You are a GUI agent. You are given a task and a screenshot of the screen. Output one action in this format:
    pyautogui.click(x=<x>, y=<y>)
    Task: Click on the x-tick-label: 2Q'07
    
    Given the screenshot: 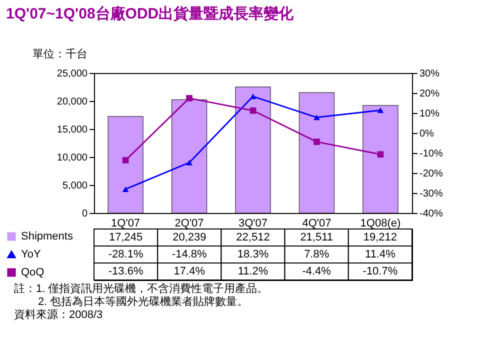 What is the action you would take?
    pyautogui.click(x=189, y=224)
    